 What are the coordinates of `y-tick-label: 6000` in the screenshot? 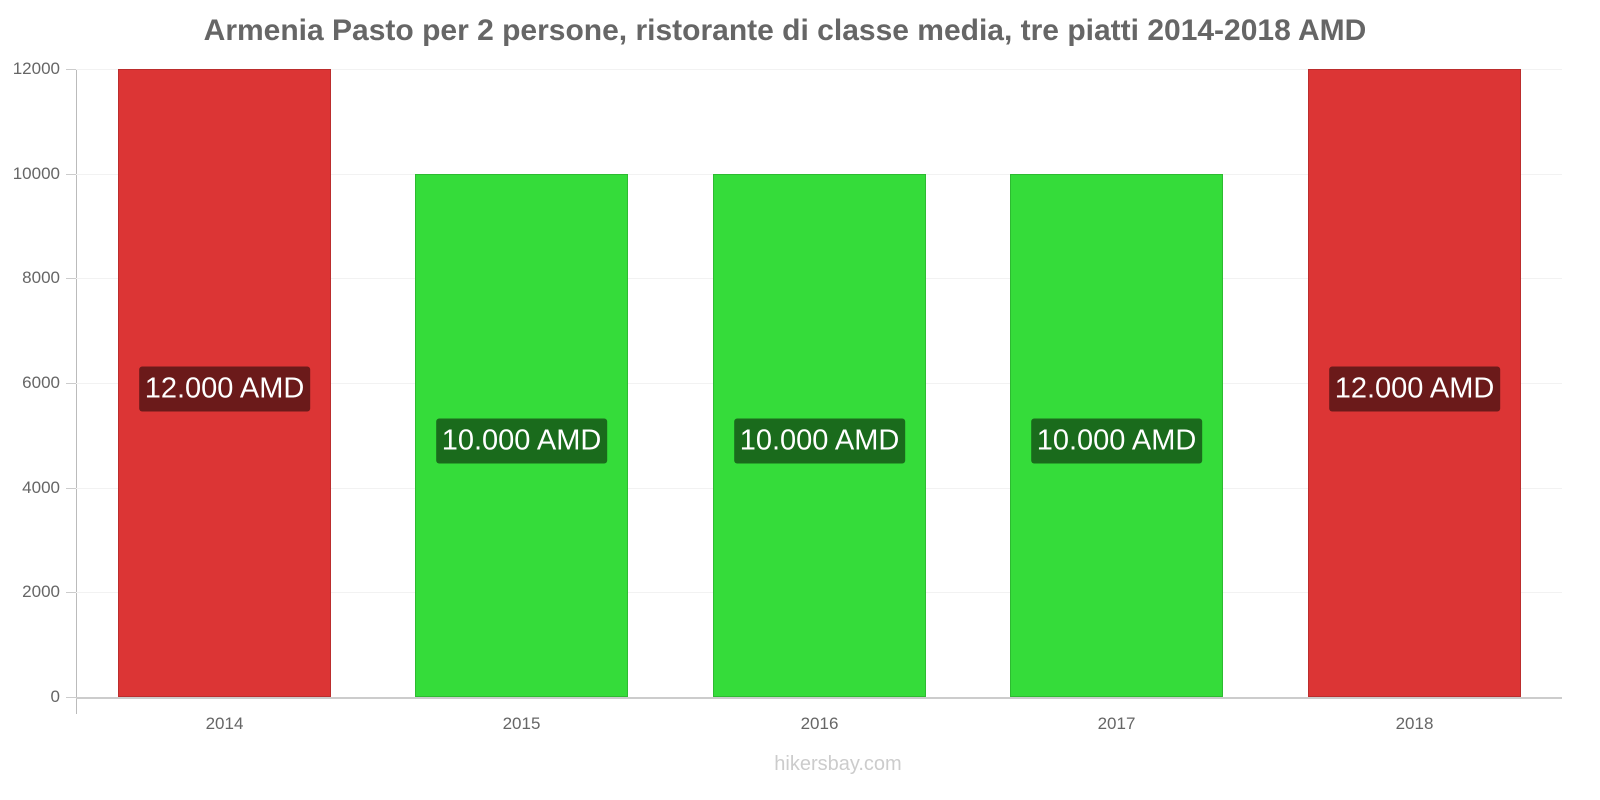 It's located at (41, 382).